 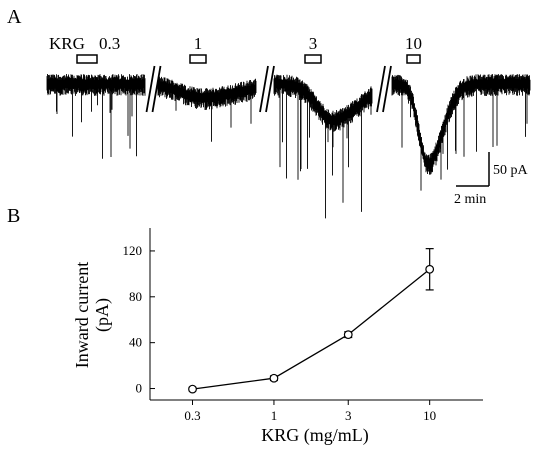 What do you see at coordinates (491, 179) in the screenshot?
I see `scale-bar: 50 pA 2 min` at bounding box center [491, 179].